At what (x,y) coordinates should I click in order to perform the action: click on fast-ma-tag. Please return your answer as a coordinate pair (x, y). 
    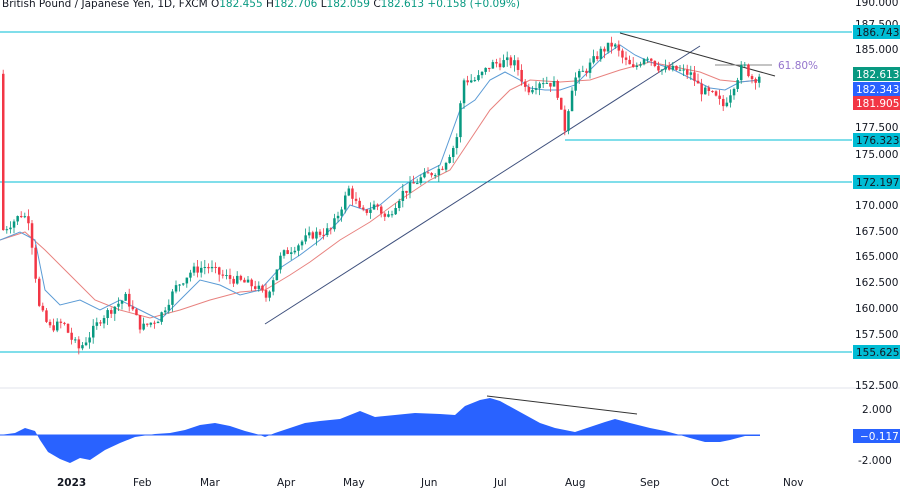
    Looking at the image, I should click on (876, 89).